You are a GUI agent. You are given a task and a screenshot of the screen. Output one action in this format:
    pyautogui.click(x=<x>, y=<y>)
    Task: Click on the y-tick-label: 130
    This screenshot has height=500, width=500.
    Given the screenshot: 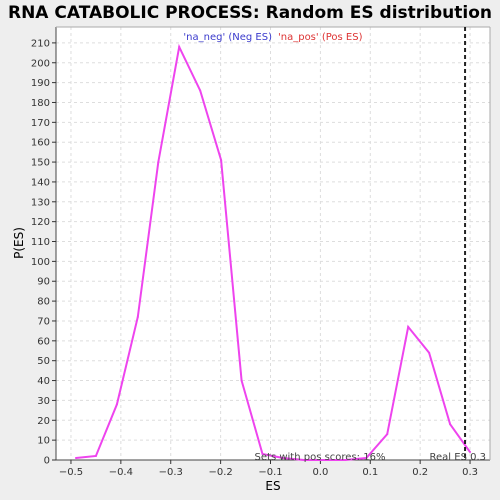 What is the action you would take?
    pyautogui.click(x=40, y=202)
    